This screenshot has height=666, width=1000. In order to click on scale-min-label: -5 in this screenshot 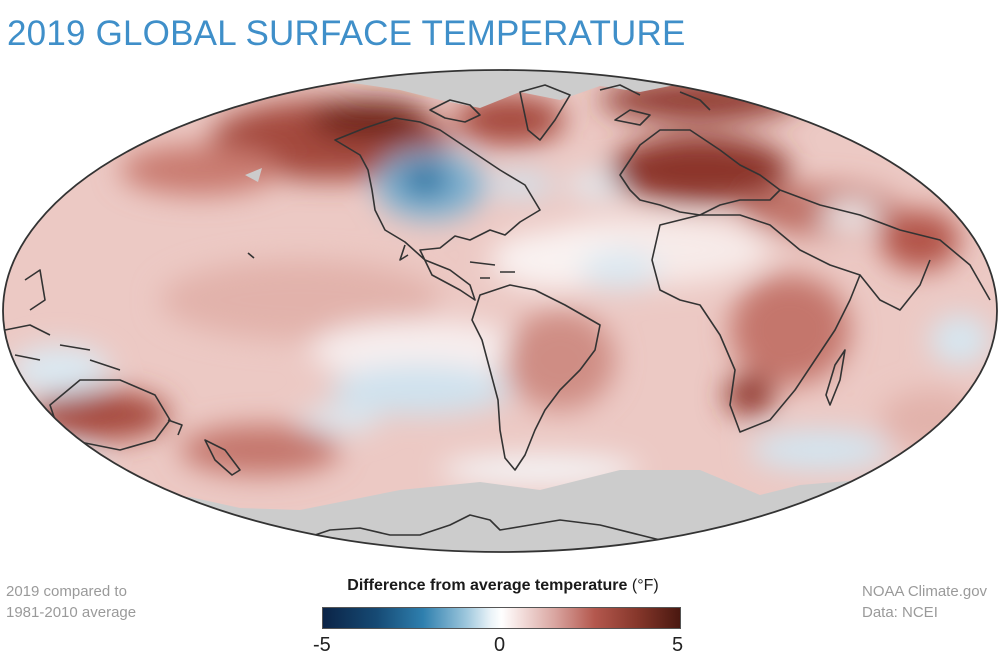, I will do `click(322, 645)`.